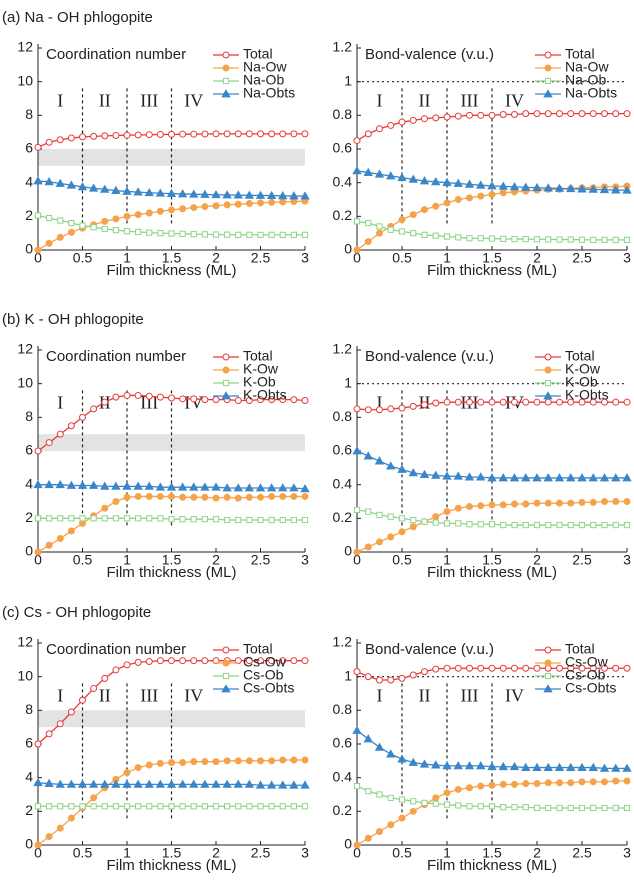 This screenshot has width=634, height=881. Describe the element at coordinates (587, 662) in the screenshot. I see `legend-label: Cs-Ow` at that location.